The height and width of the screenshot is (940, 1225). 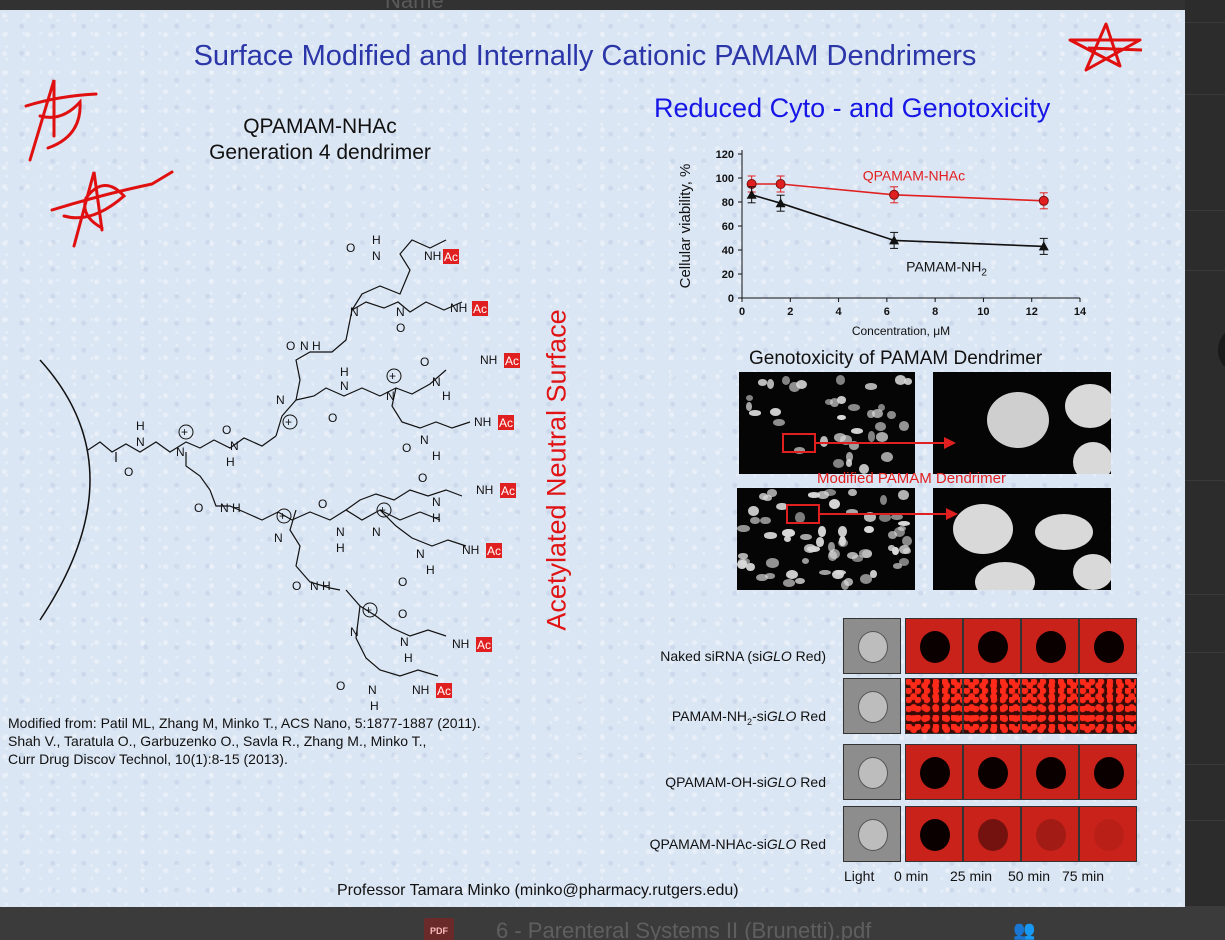 I want to click on y-tick-label: 120, so click(x=725, y=155).